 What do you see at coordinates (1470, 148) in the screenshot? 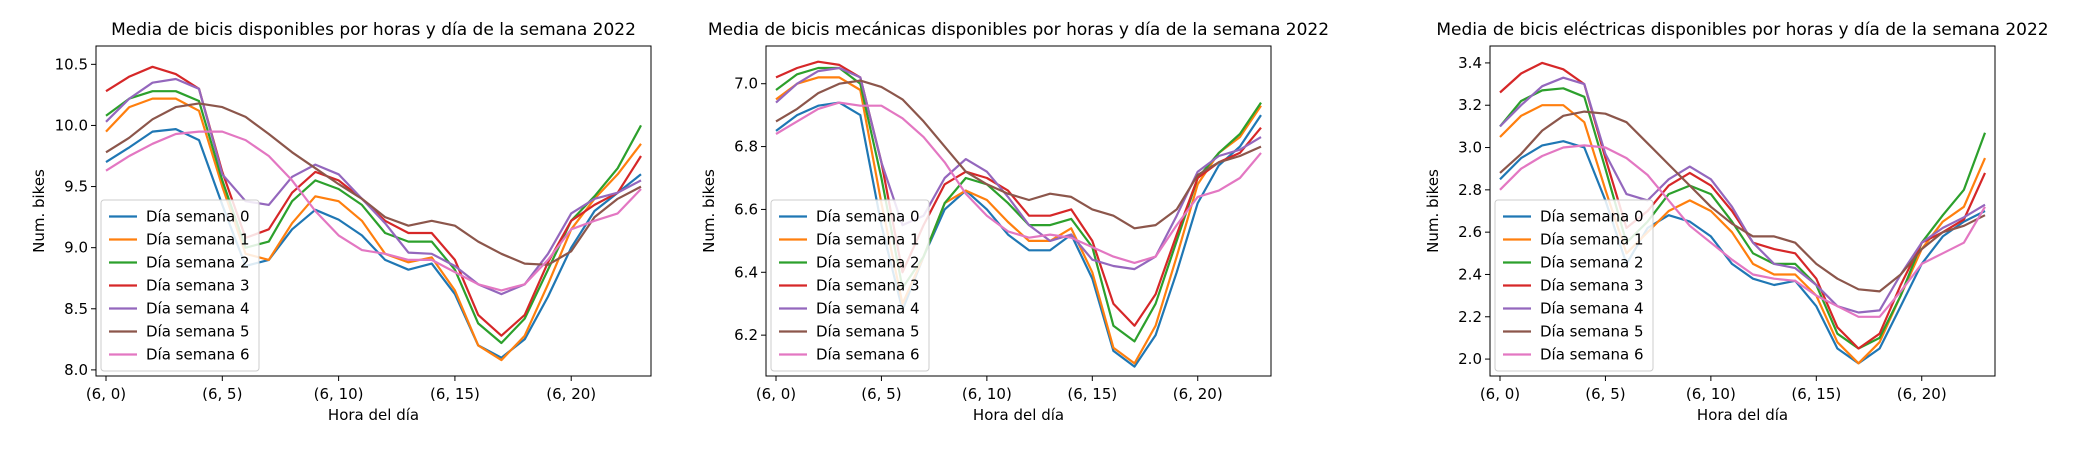
I see `y-tick-label: 3.0` at bounding box center [1470, 148].